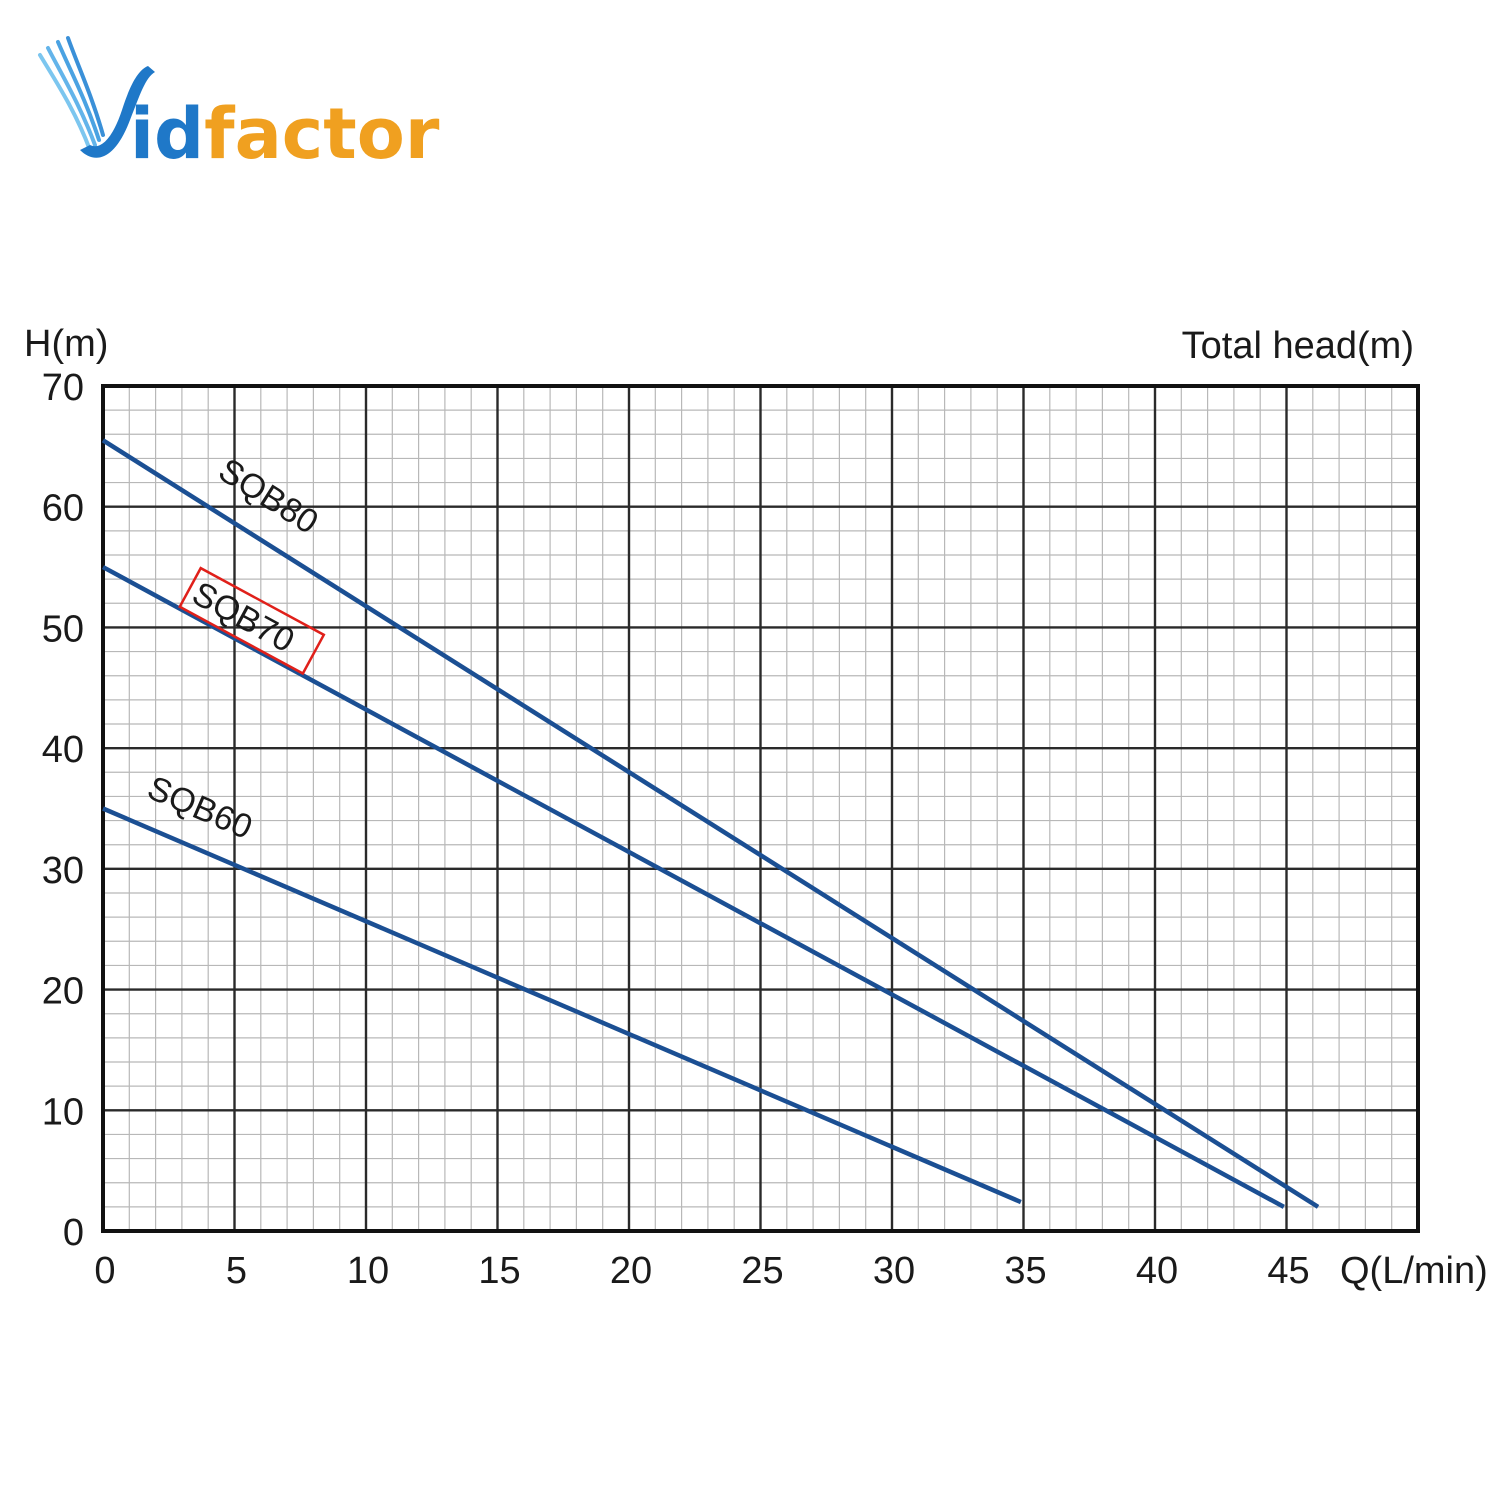  Describe the element at coordinates (63, 388) in the screenshot. I see `y-tick-label: 70` at that location.